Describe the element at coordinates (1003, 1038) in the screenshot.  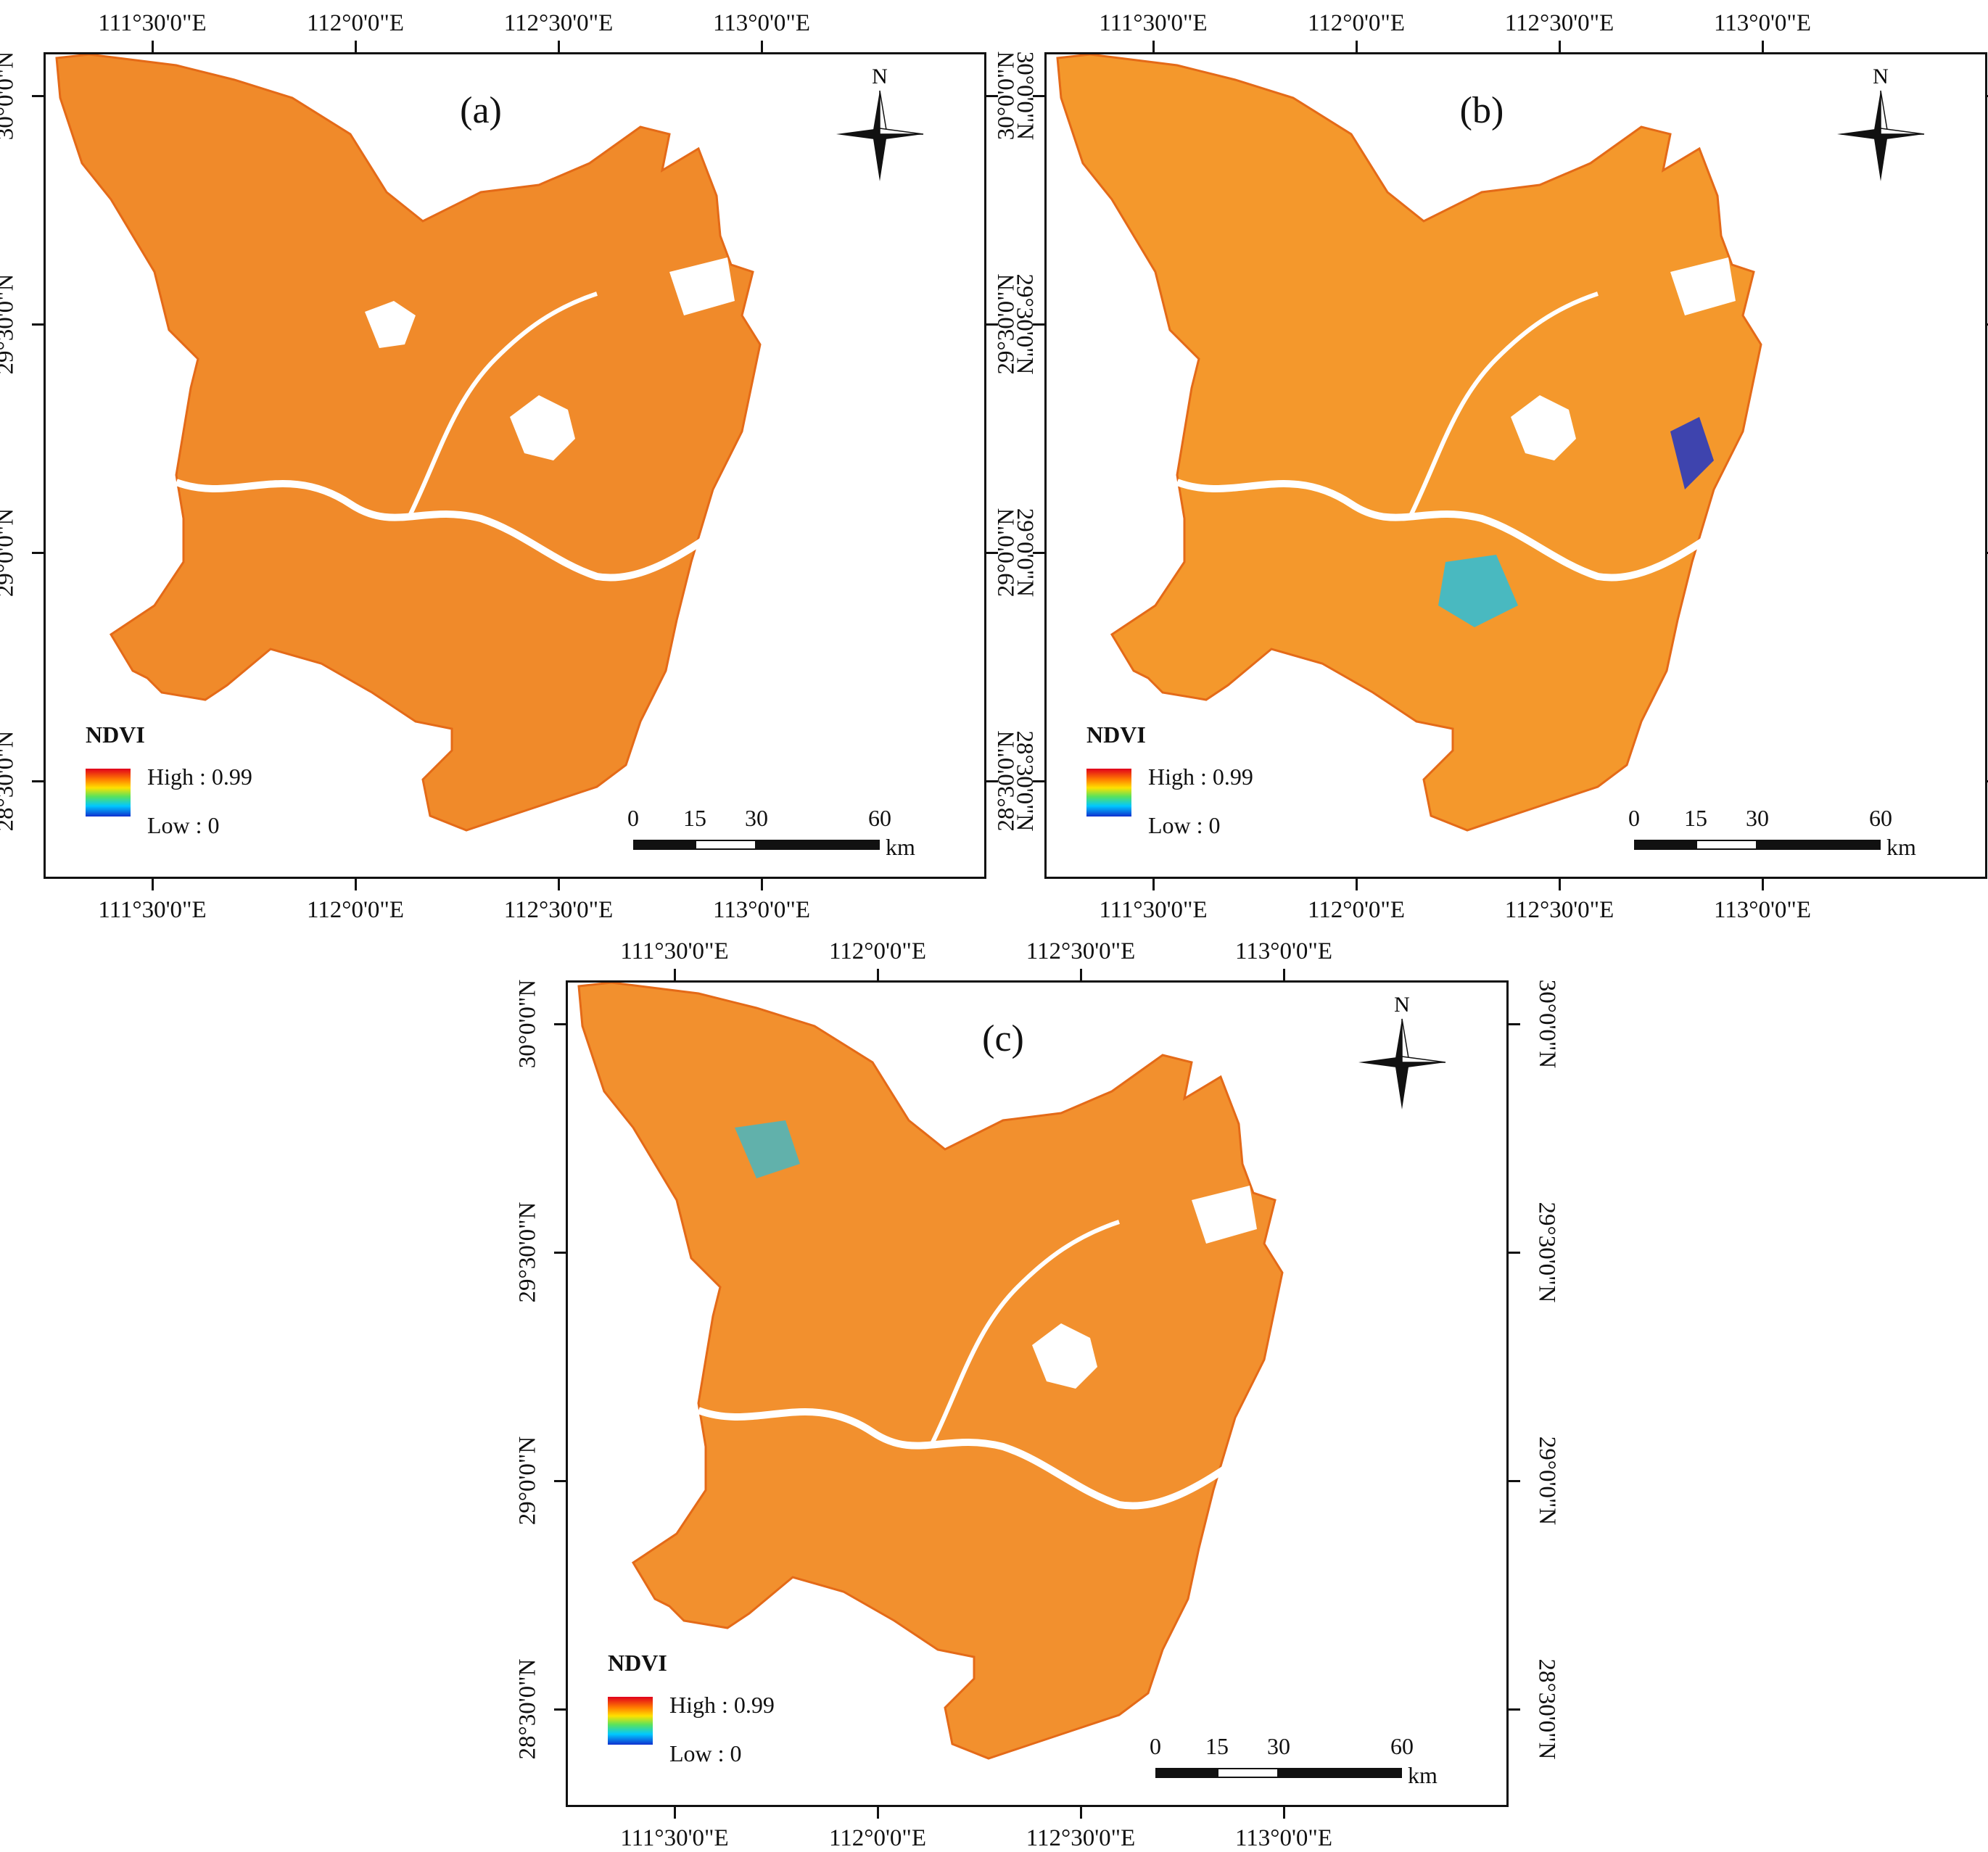
I see `panel-label: (c)` at that location.